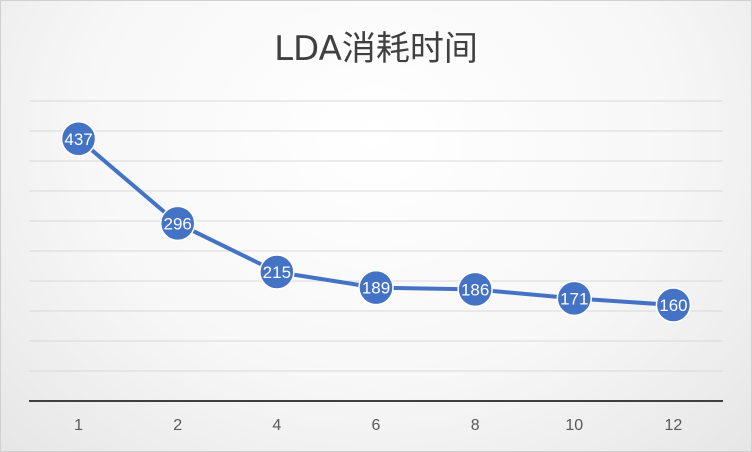  Describe the element at coordinates (475, 425) in the screenshot. I see `x-tick-label: 8` at that location.